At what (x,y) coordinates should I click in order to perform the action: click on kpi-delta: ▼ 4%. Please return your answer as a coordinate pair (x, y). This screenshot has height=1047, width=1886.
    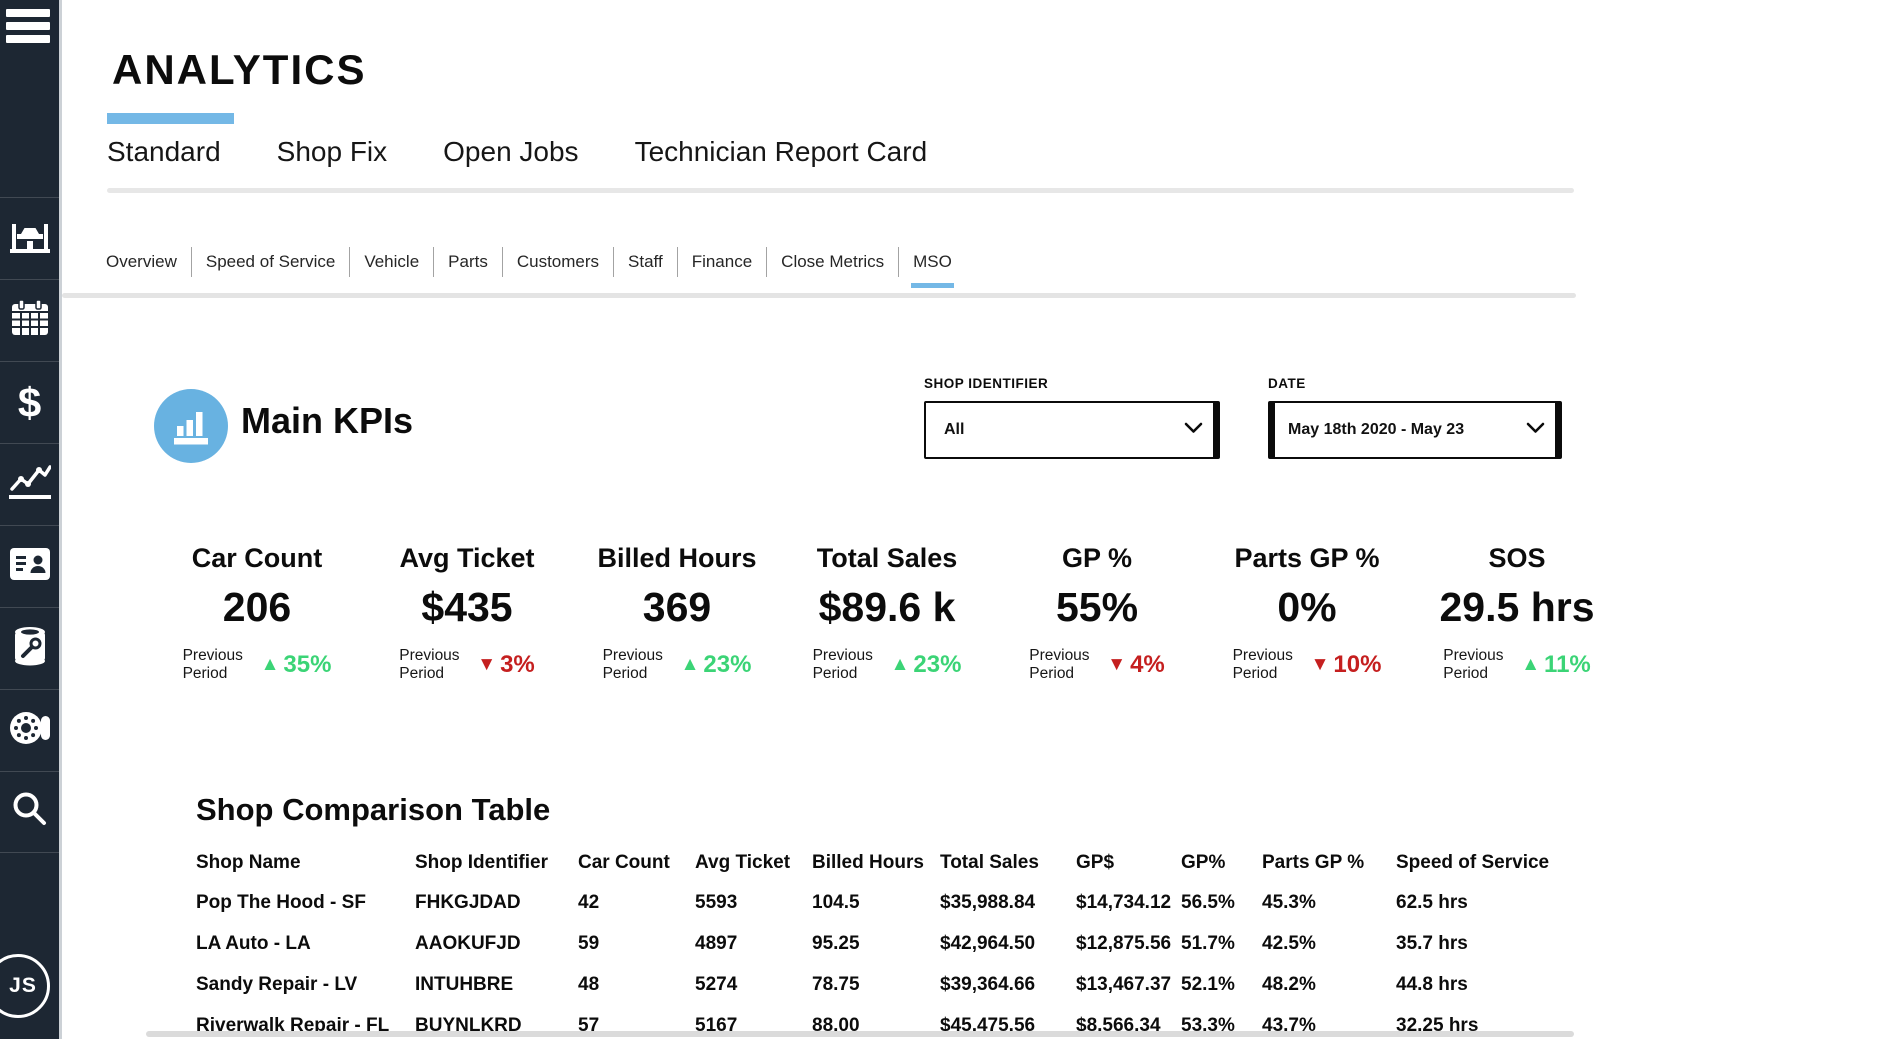
    Looking at the image, I should click on (1136, 664).